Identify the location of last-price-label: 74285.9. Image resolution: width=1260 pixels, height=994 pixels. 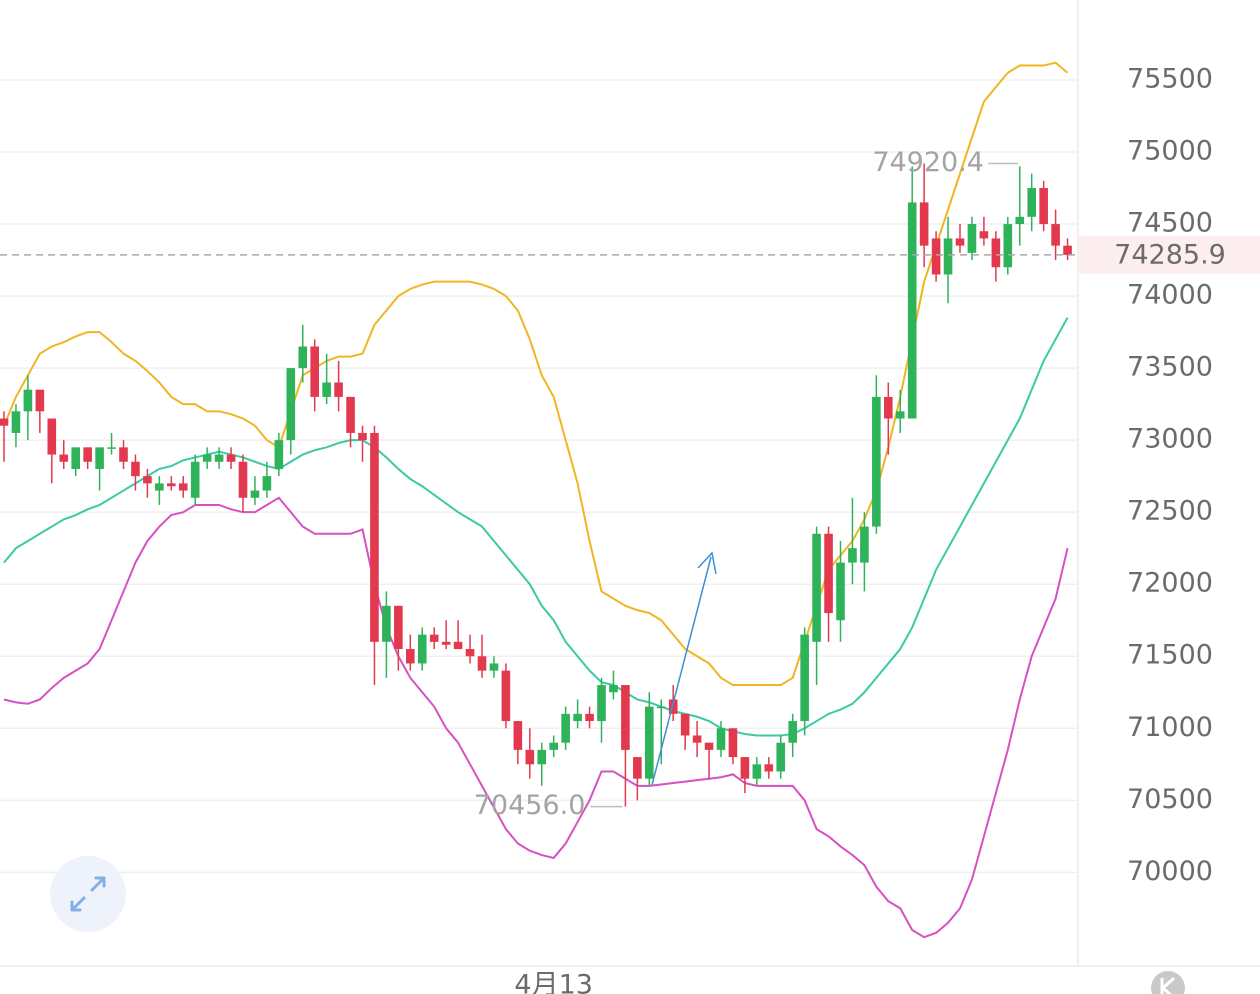
(1170, 254).